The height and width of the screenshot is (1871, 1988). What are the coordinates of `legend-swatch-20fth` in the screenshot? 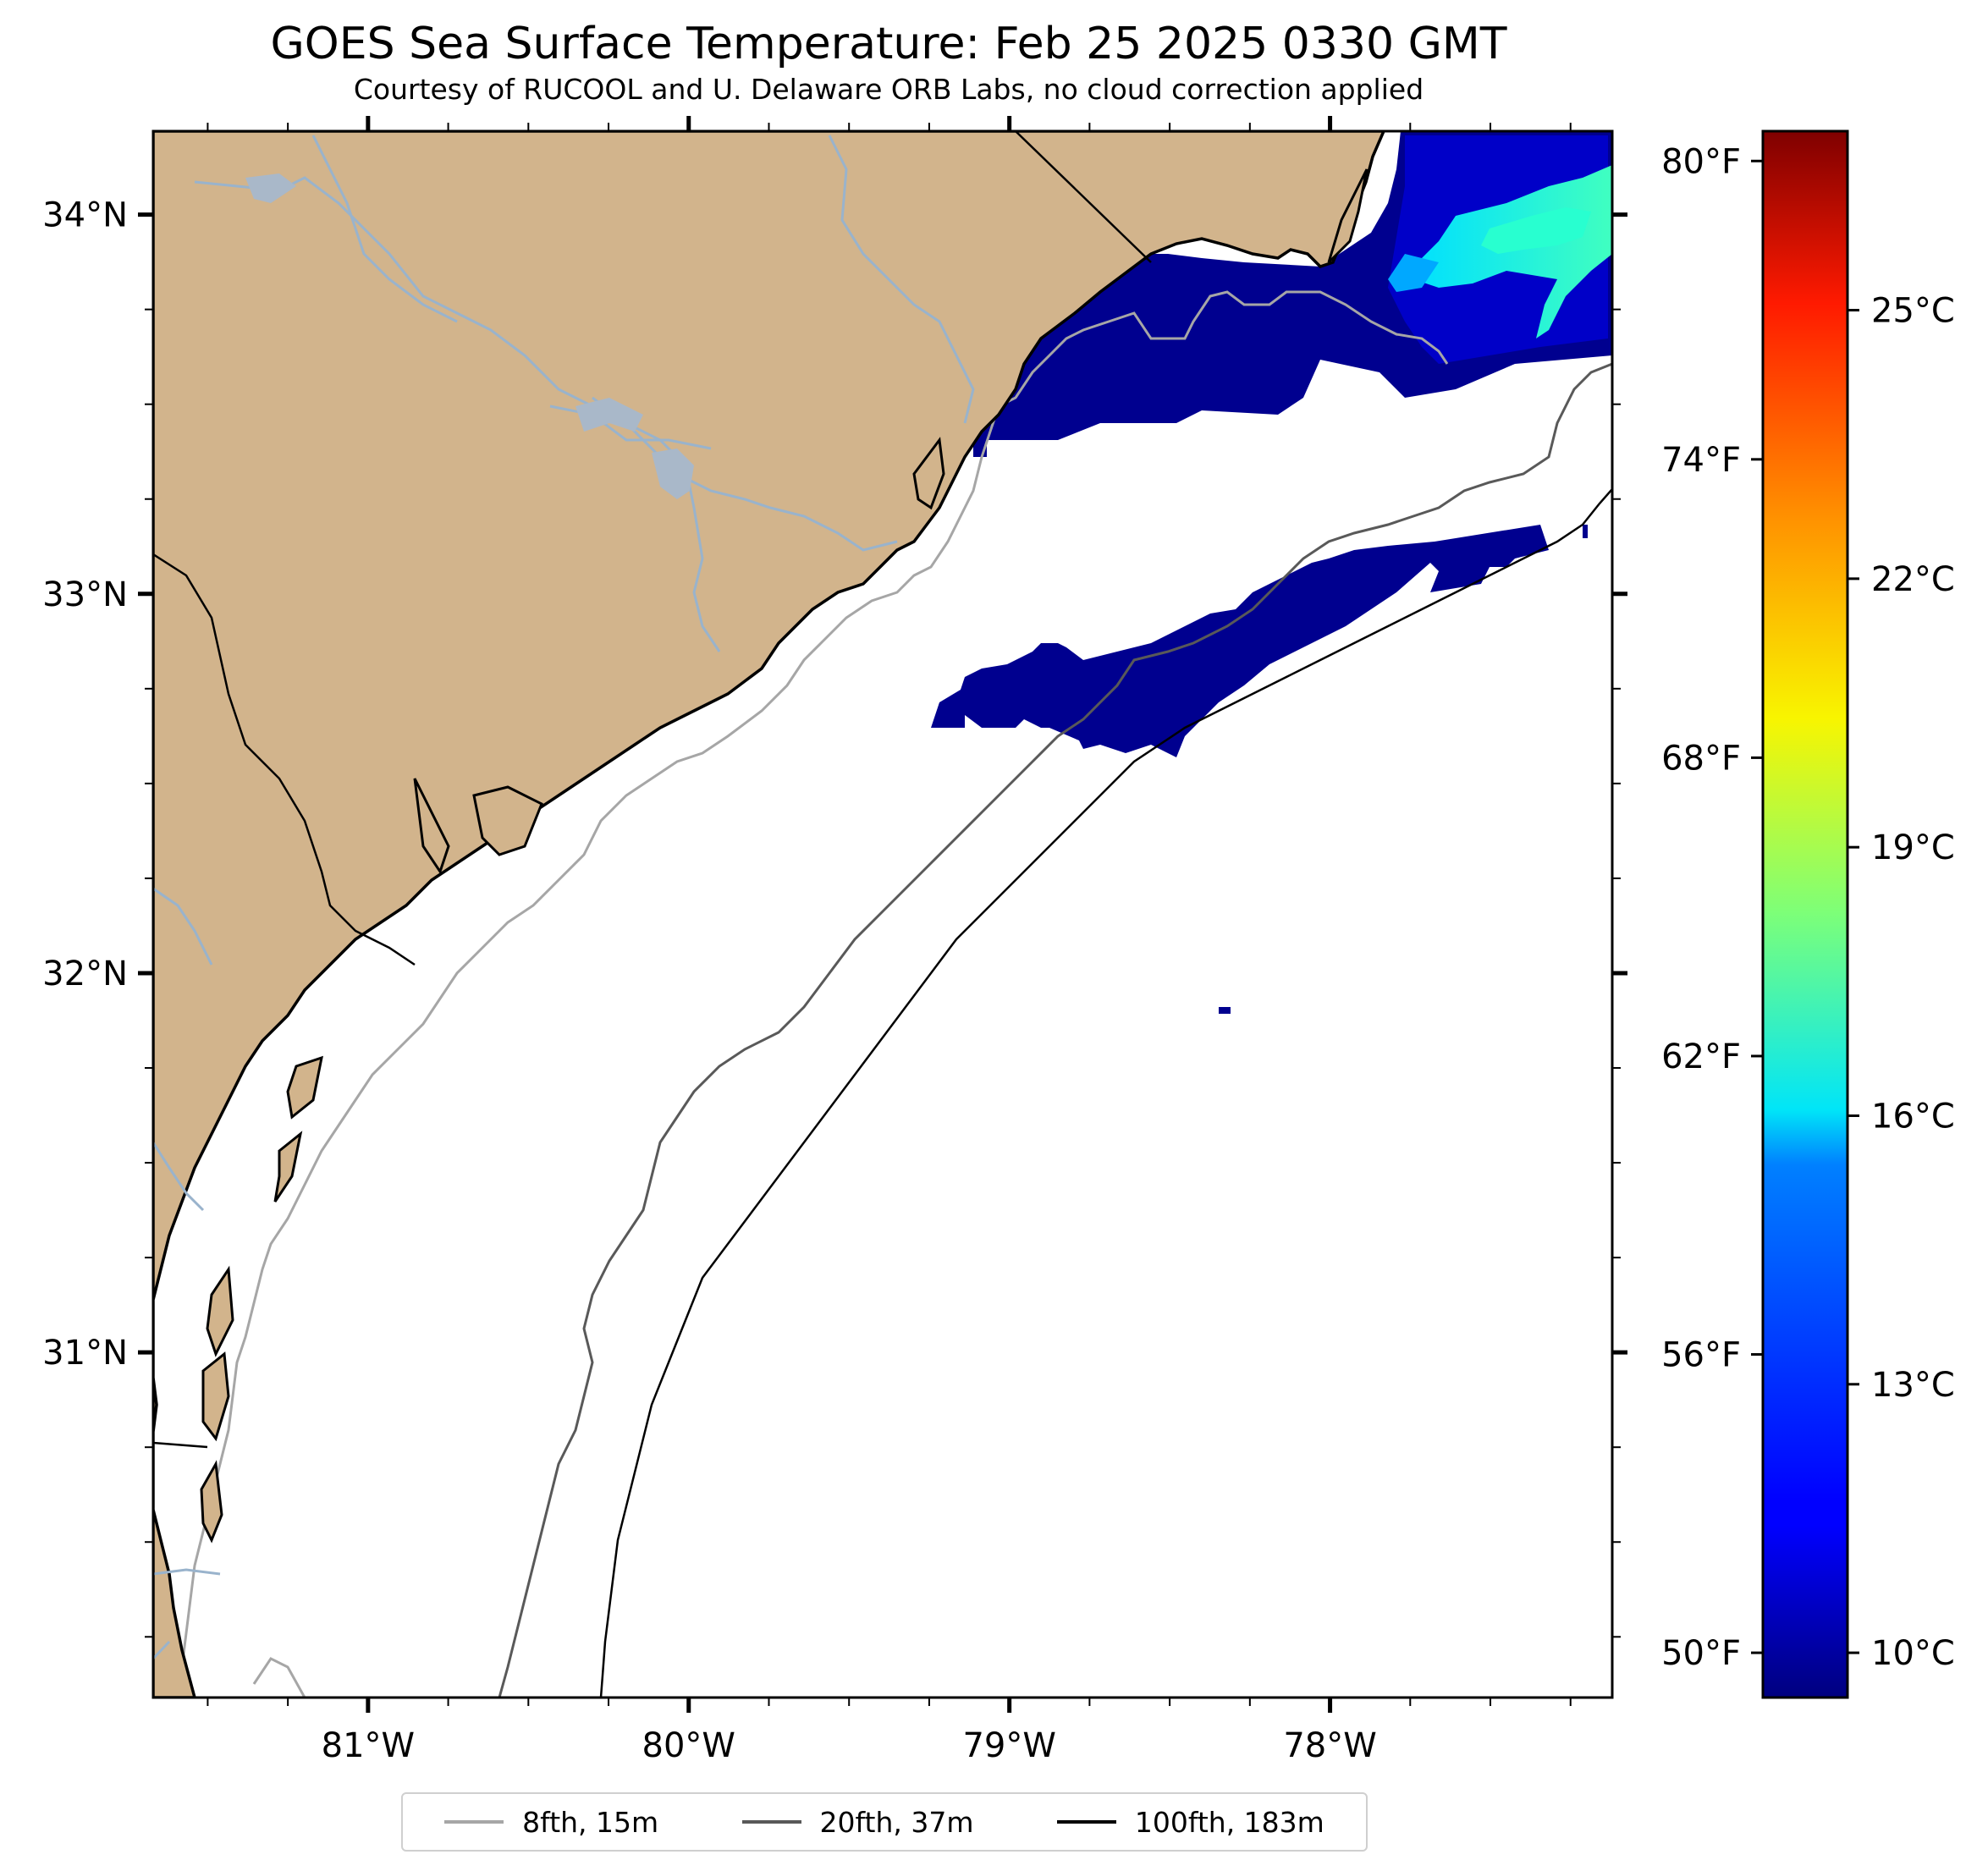 It's located at (771, 1822).